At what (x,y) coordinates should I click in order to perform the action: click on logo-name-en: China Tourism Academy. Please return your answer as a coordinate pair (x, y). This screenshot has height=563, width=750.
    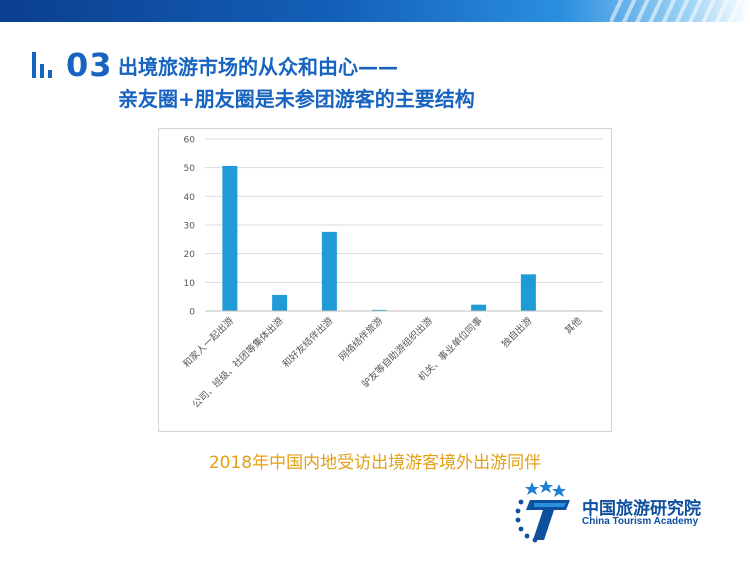
    Looking at the image, I should click on (640, 521).